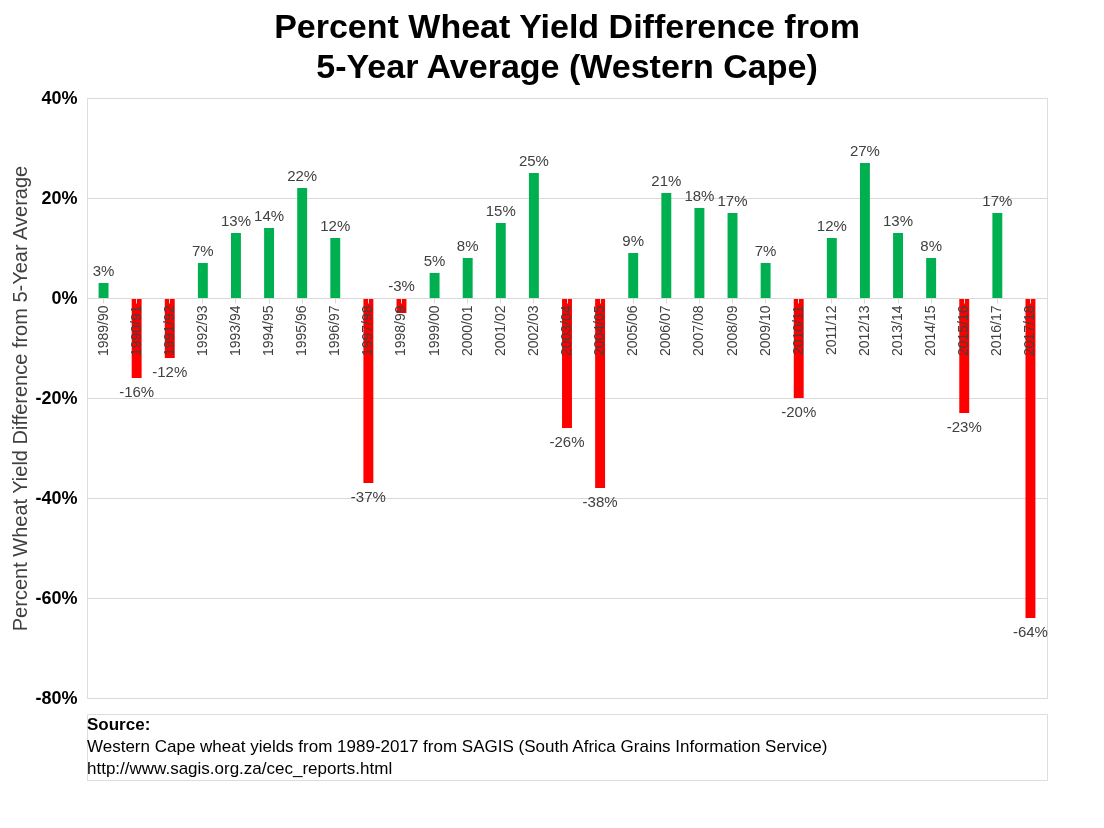 The width and height of the screenshot is (1104, 828). What do you see at coordinates (963, 331) in the screenshot?
I see `x-tick-label: 2015/16` at bounding box center [963, 331].